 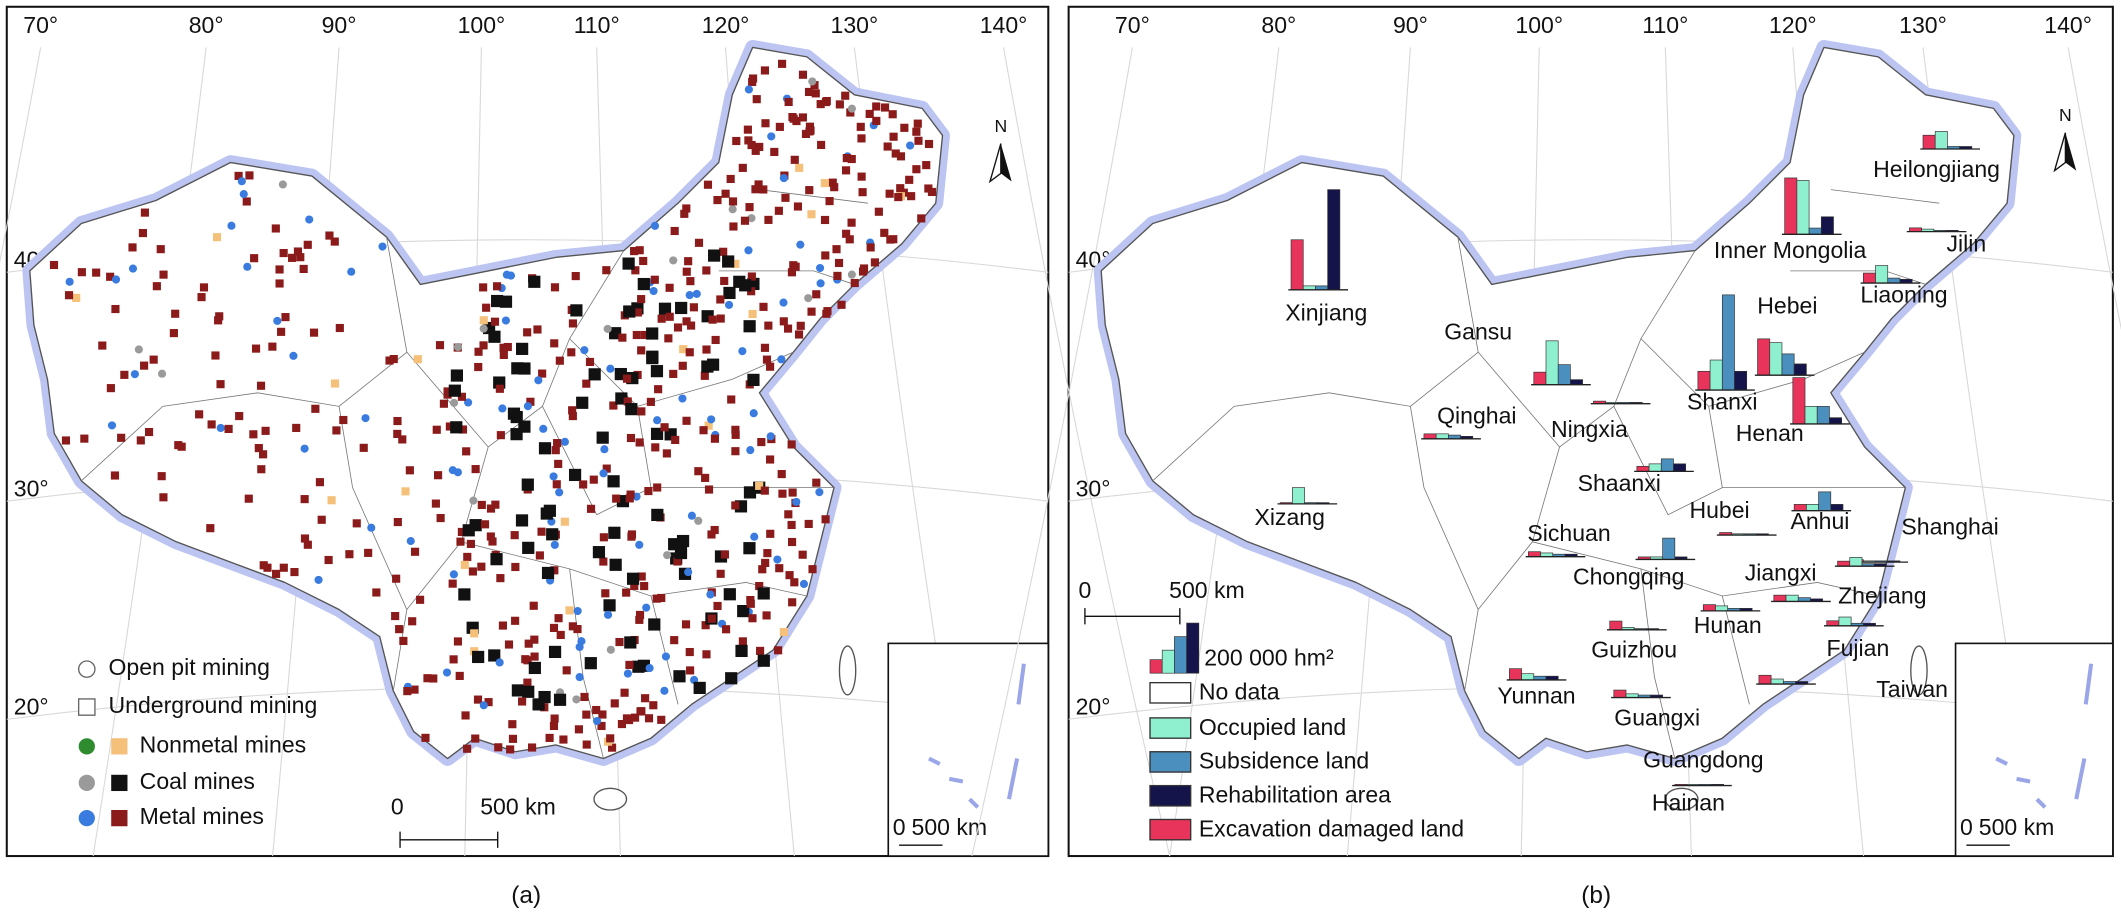 I want to click on longitude-label: 120°, so click(x=1793, y=25).